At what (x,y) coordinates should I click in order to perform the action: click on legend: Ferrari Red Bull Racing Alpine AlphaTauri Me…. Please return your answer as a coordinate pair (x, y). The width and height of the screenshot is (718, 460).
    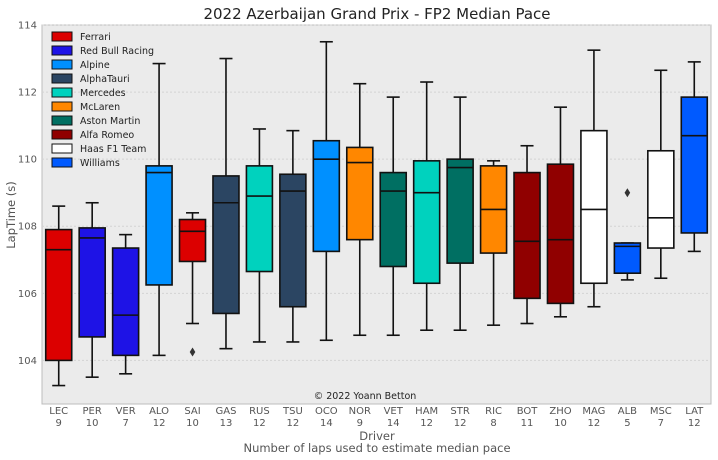
    Looking at the image, I should click on (102, 100).